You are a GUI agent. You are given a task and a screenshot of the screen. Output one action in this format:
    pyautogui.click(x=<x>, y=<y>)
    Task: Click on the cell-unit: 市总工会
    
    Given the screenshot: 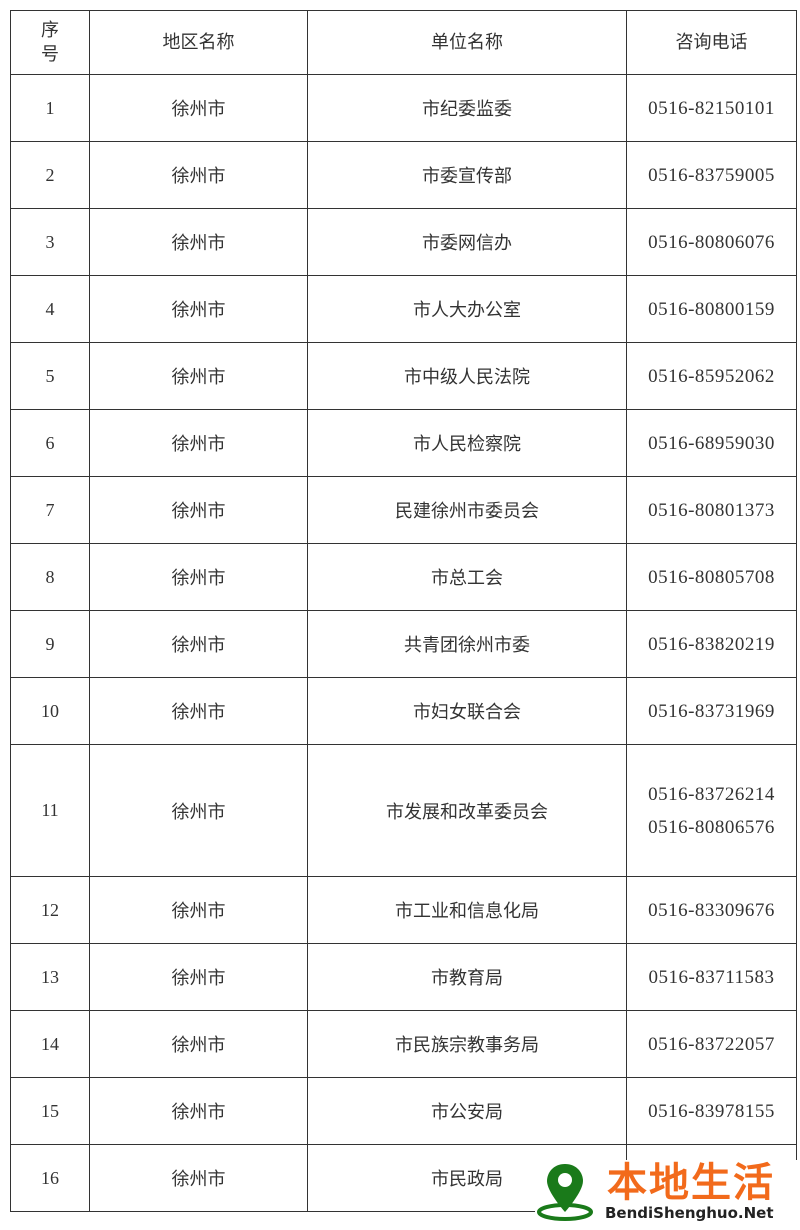 What is the action you would take?
    pyautogui.click(x=467, y=577)
    